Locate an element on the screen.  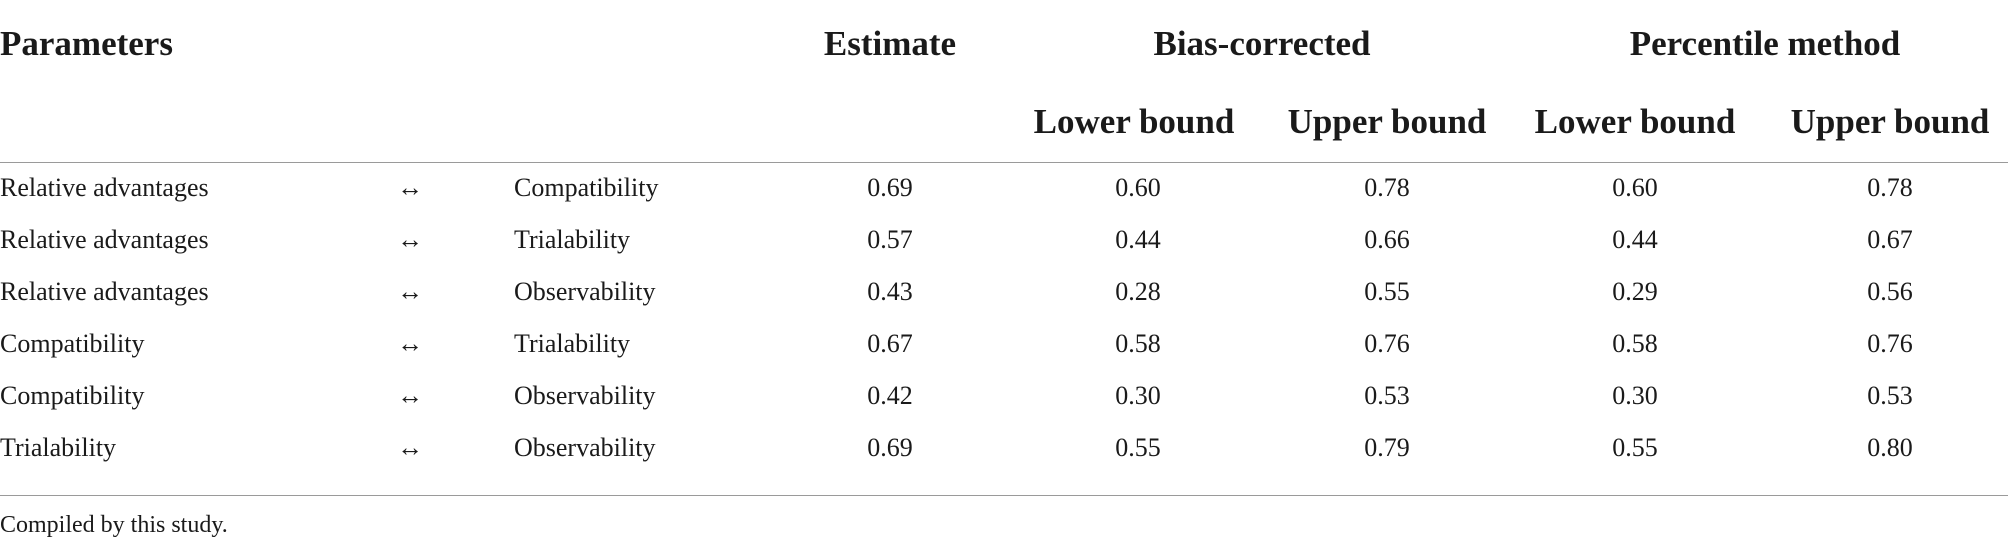
row-1-pm-lower: 0.60 is located at coordinates (1635, 187).